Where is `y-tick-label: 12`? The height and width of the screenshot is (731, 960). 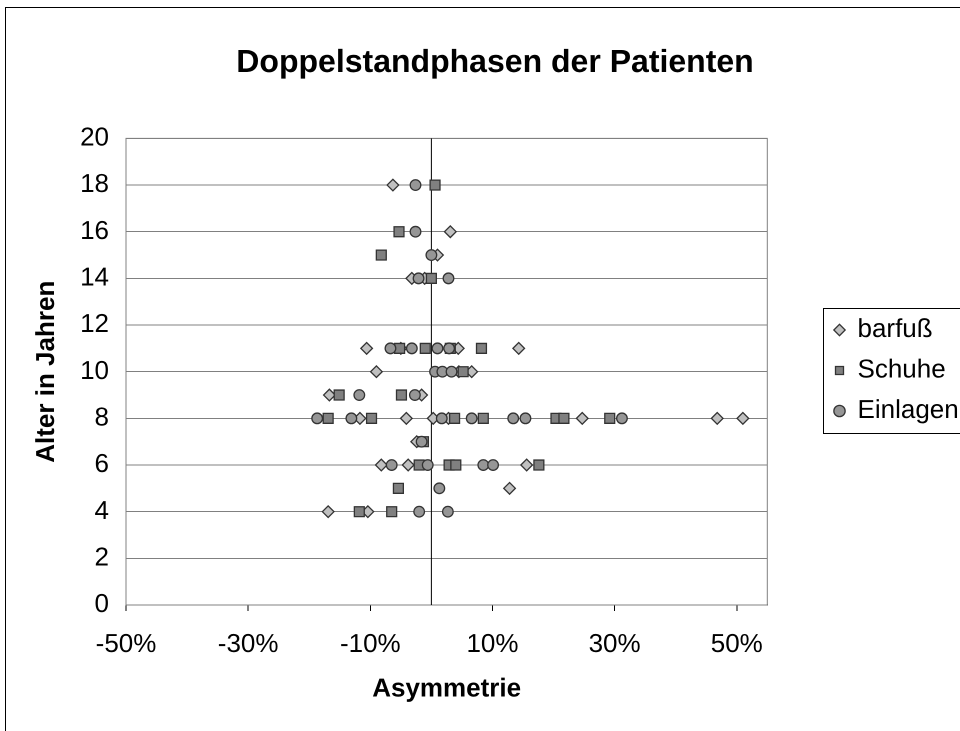
y-tick-label: 12 is located at coordinates (94, 323).